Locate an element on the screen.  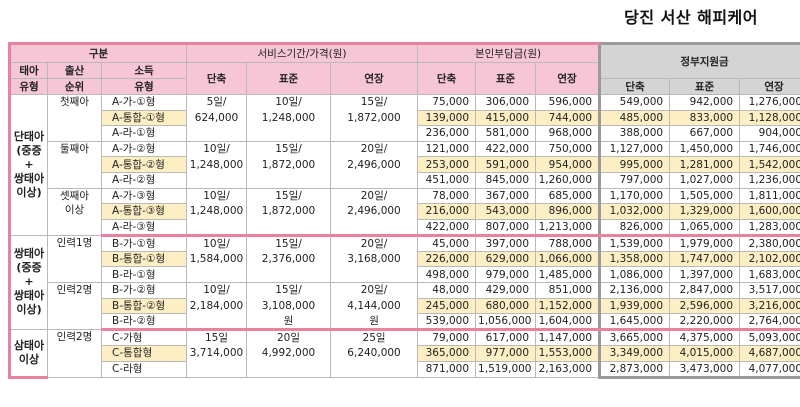
svc-value: 2,496,000 is located at coordinates (374, 164).